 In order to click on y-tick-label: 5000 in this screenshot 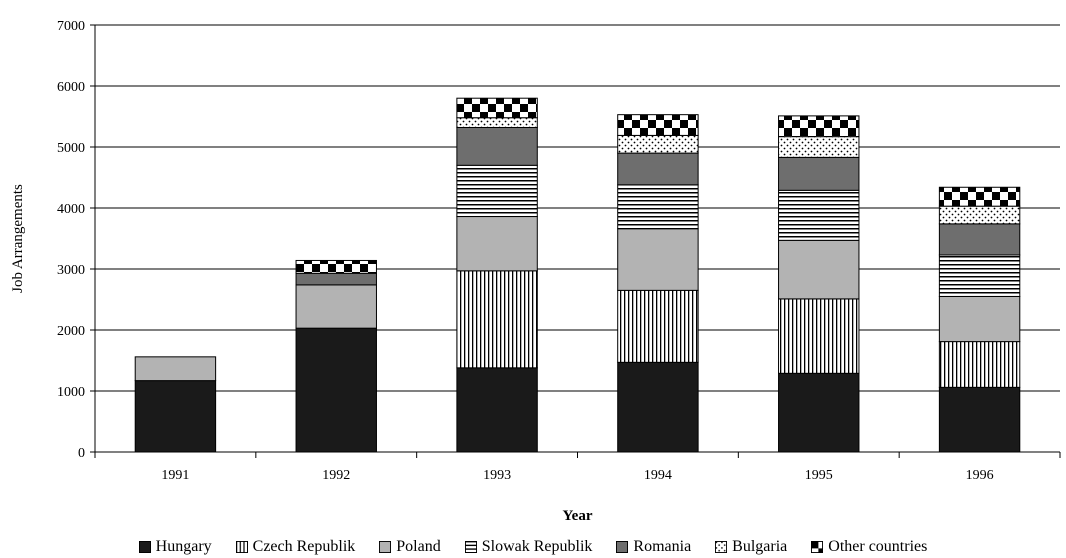, I will do `click(71, 148)`.